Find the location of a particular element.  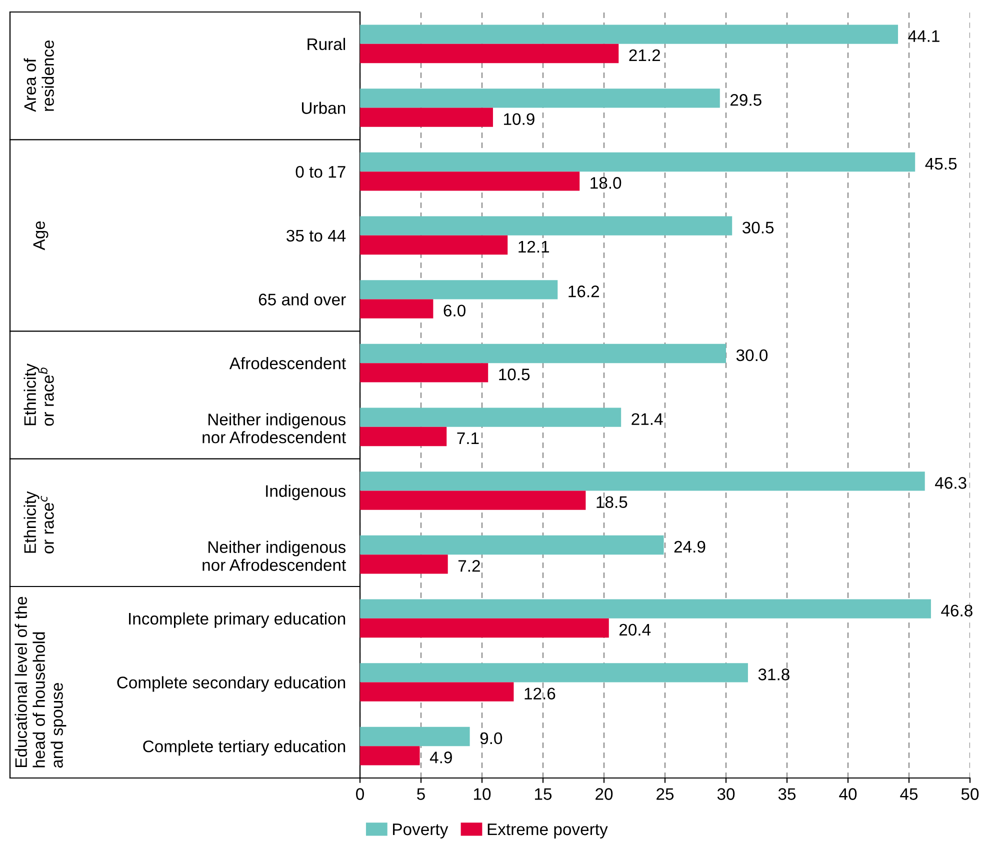

y-tick-label: 0 to 17 is located at coordinates (321, 172).